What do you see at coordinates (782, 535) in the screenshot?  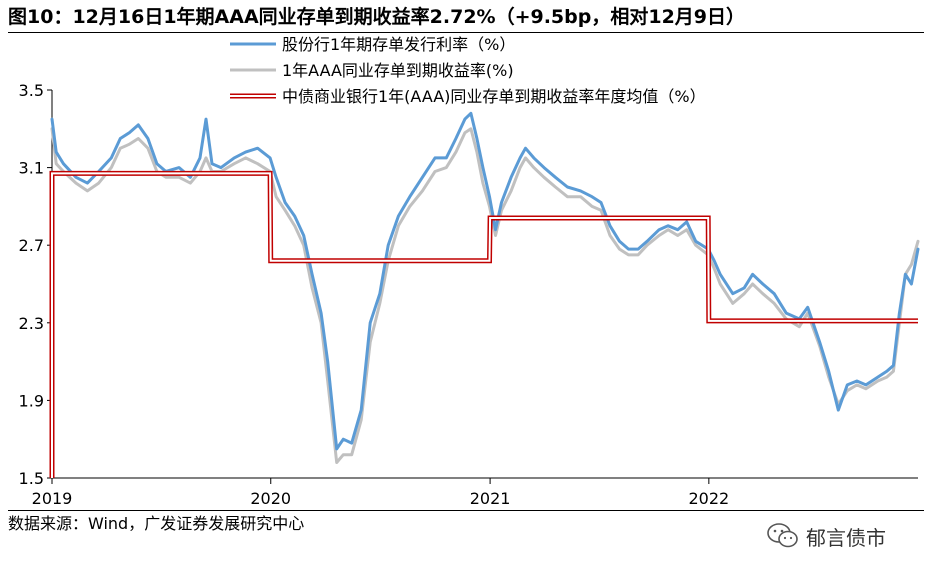 I see `wechat-icon` at bounding box center [782, 535].